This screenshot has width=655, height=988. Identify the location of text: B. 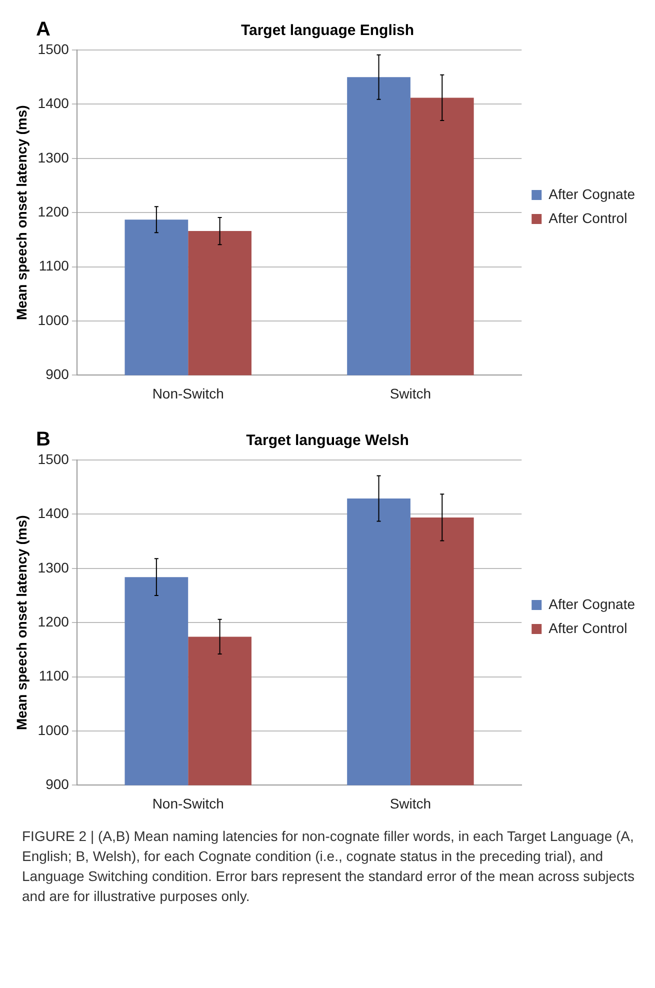
(43, 439).